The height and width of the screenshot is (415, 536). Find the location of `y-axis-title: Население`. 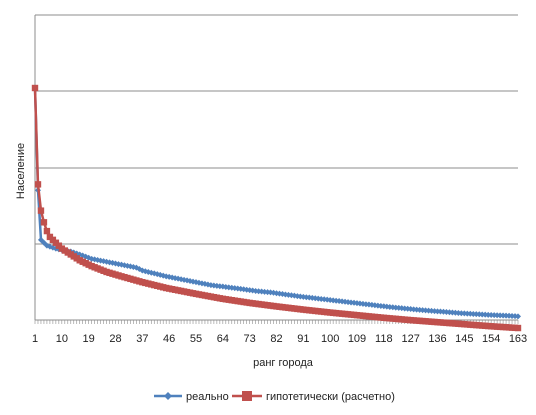

y-axis-title: Население is located at coordinates (21, 171).